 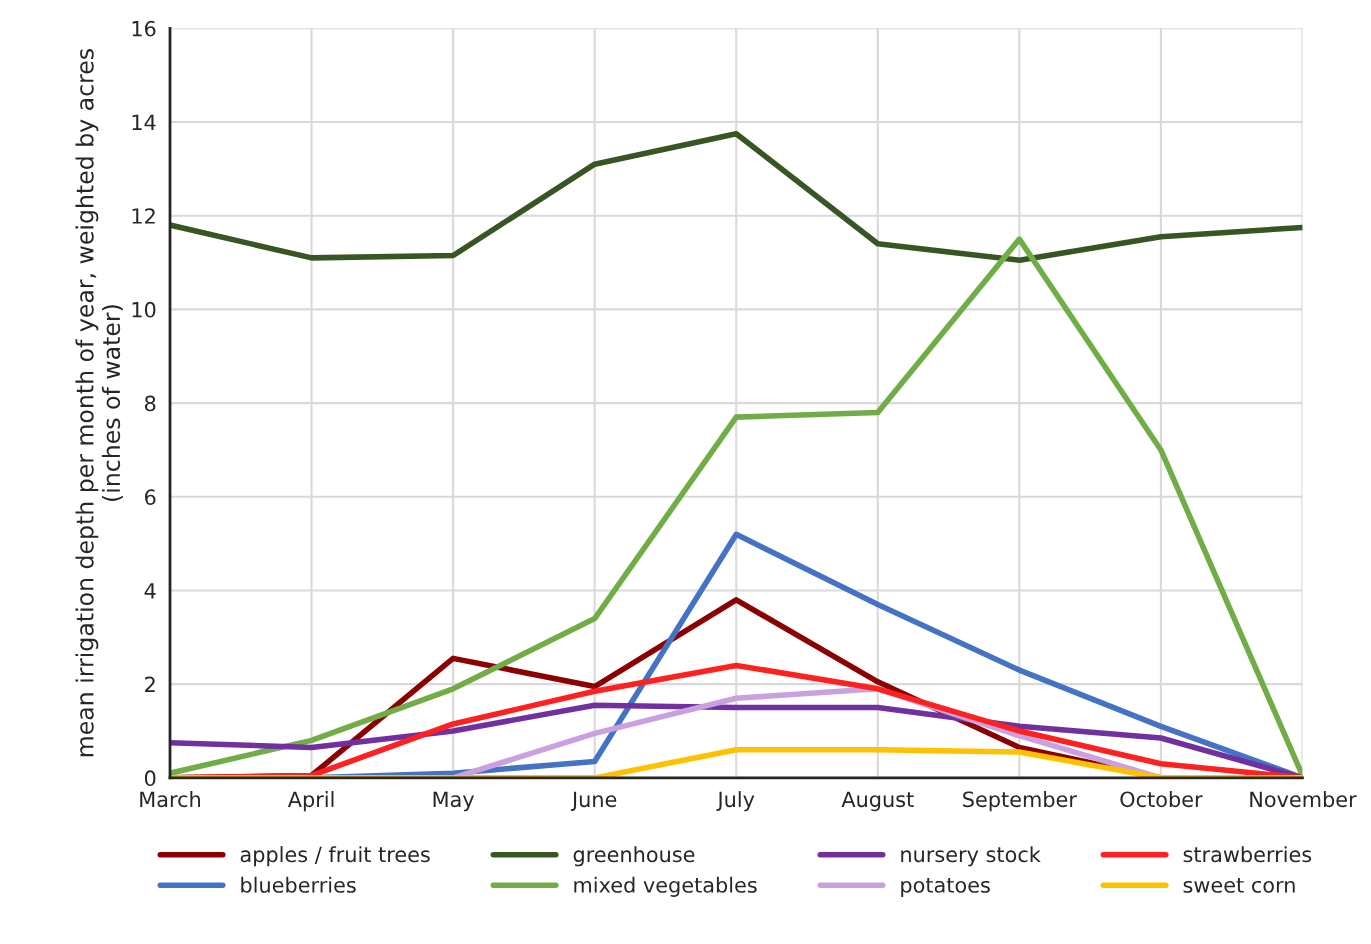 I want to click on x-tick-label: March, so click(x=170, y=799).